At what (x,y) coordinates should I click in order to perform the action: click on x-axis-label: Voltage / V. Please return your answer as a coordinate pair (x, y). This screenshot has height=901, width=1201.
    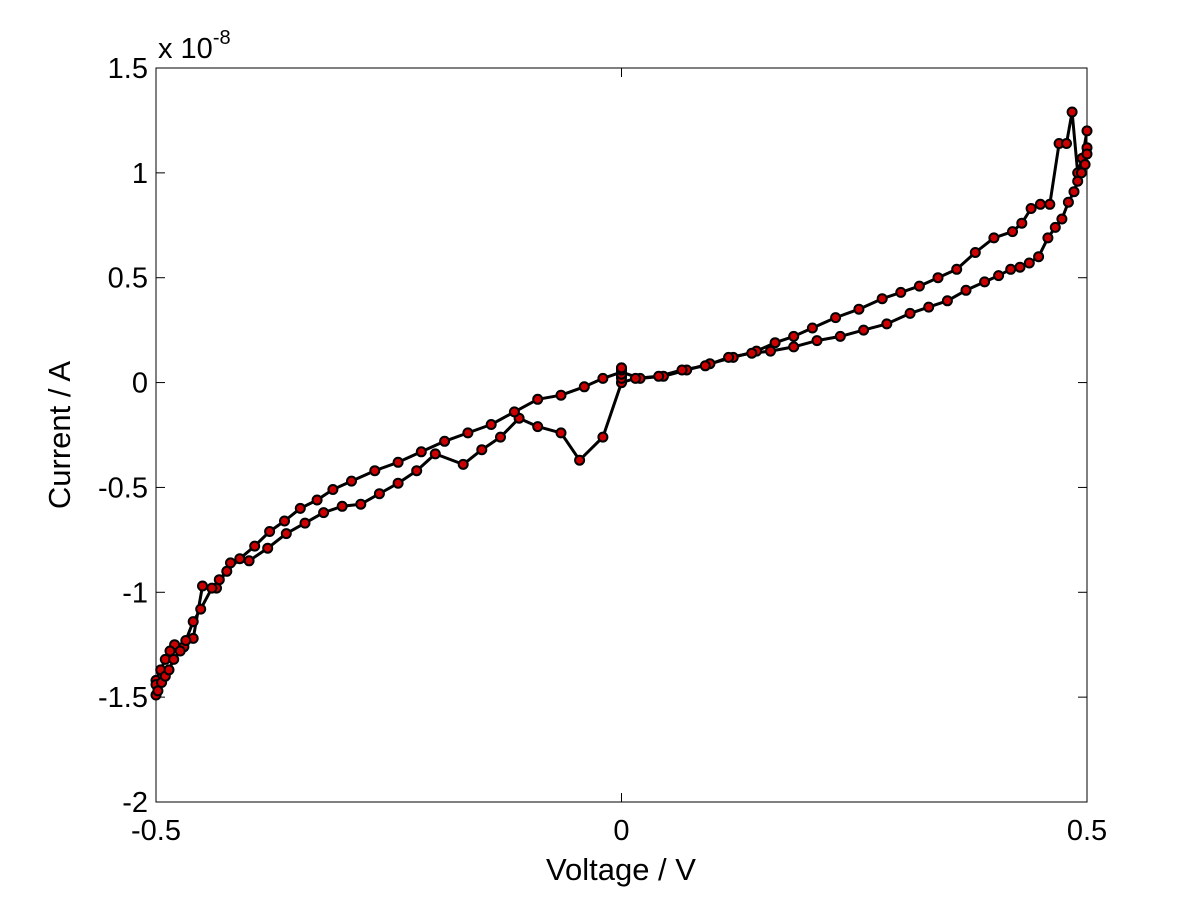
    Looking at the image, I should click on (621, 869).